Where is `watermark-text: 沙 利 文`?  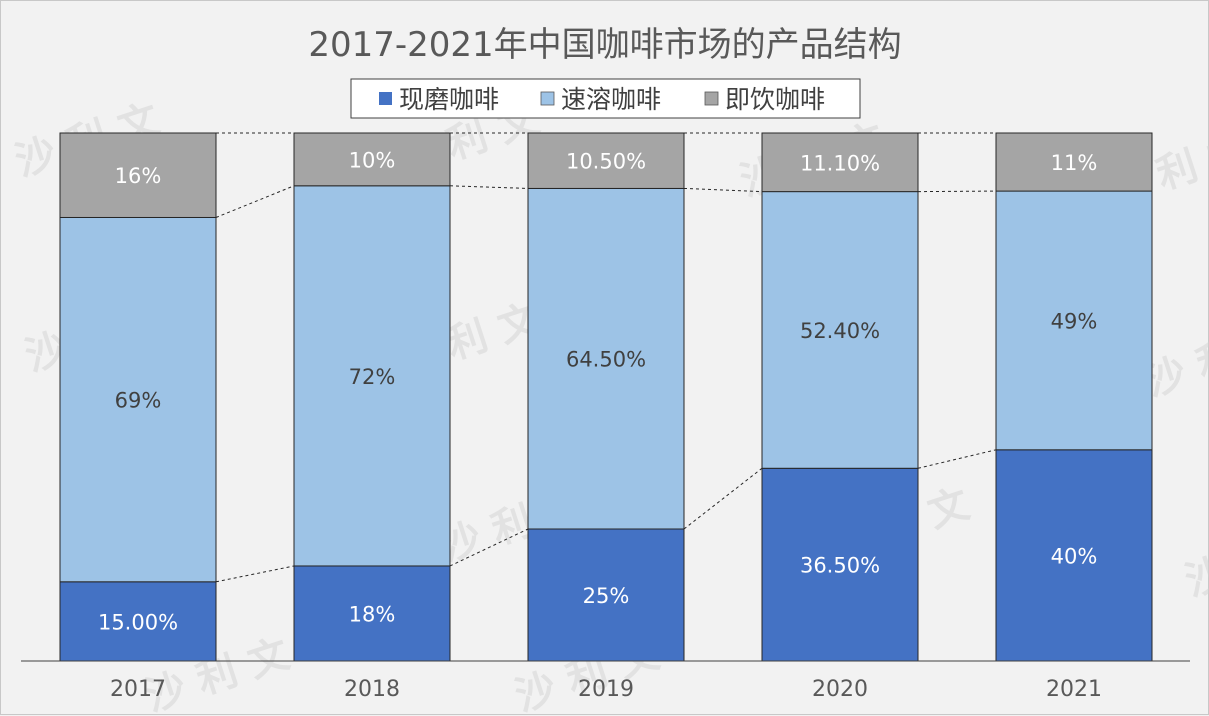
watermark-text: 沙 利 文 is located at coordinates (1194, 560).